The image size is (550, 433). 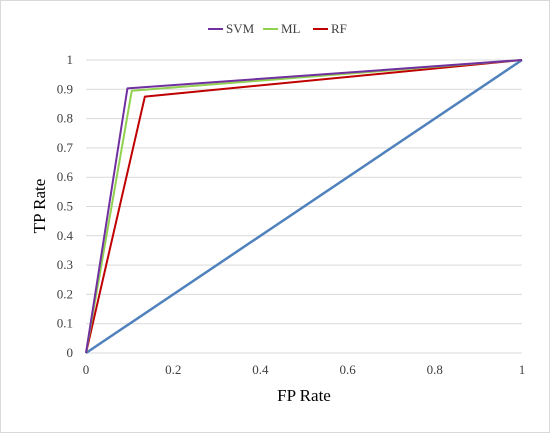 I want to click on y-tick-label: 0.5, so click(x=65, y=206).